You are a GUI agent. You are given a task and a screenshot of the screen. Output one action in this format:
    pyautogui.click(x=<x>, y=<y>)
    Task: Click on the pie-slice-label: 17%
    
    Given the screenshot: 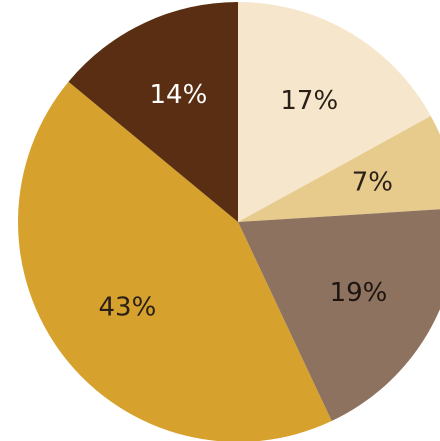 What is the action you would take?
    pyautogui.click(x=309, y=101)
    